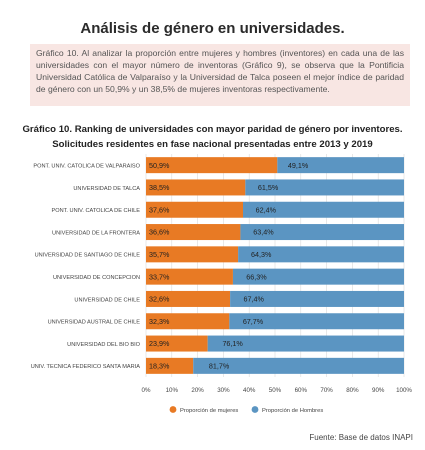 This screenshot has width=425, height=450. I want to click on category-label: UNIVERSIDAD DE LA FRONTERA, so click(96, 233).